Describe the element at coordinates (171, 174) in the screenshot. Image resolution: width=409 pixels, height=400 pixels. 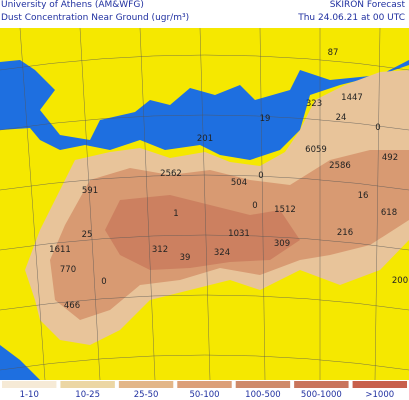
I see `dust-value: 2562` at that location.